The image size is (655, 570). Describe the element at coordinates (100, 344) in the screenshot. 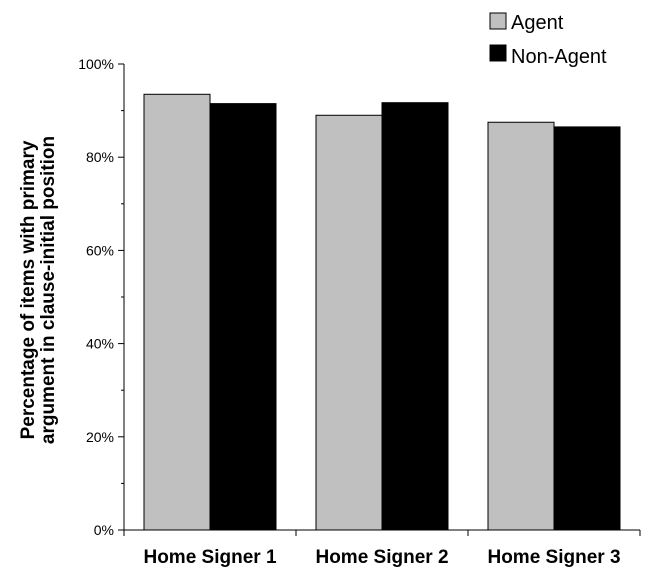

I see `y-tick-label: 40%` at that location.